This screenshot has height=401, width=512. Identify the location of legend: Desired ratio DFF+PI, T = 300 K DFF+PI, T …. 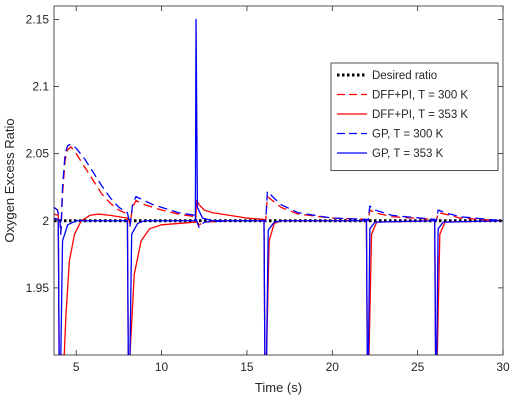
(414, 116).